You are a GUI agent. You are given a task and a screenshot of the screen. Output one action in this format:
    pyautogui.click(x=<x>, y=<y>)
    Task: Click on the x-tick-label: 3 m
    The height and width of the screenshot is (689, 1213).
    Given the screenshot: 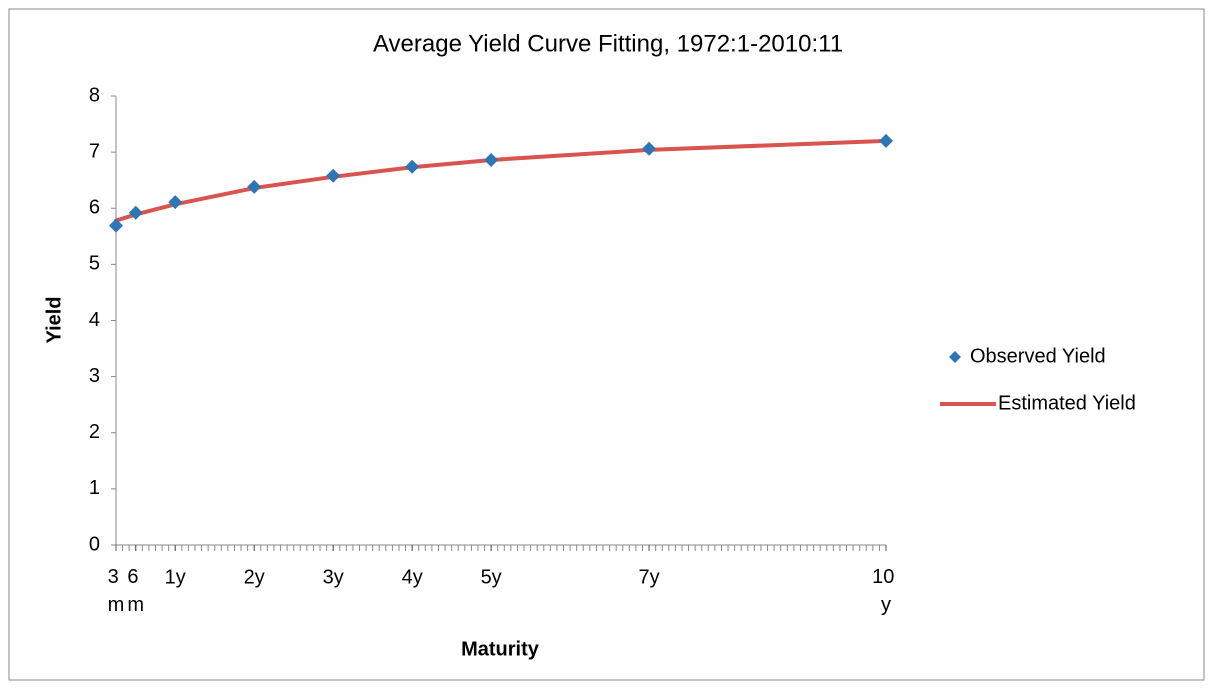 What is the action you would take?
    pyautogui.click(x=116, y=591)
    